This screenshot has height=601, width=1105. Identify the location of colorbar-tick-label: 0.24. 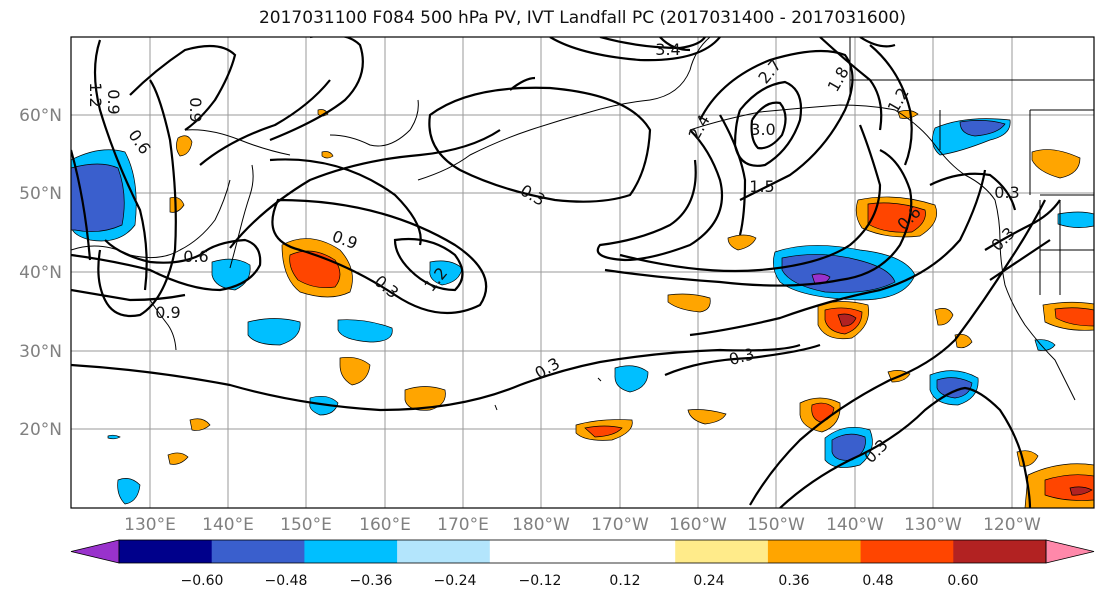
(708, 581).